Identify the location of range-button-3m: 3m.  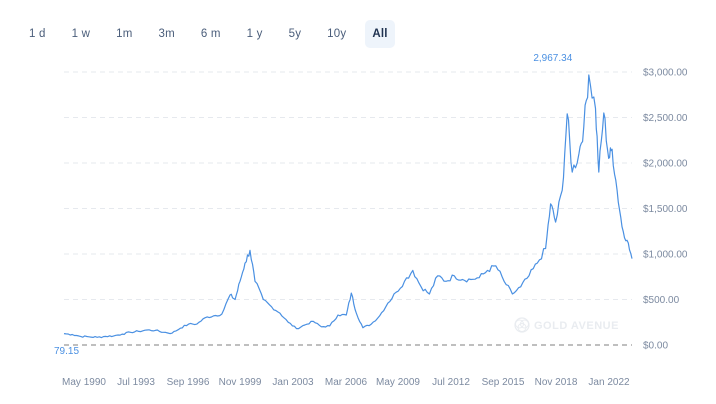
(166, 34).